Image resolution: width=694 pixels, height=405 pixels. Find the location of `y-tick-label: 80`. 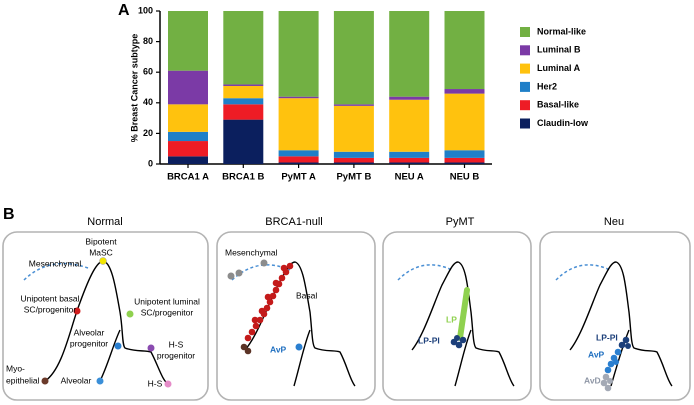

y-tick-label: 80 is located at coordinates (148, 41).